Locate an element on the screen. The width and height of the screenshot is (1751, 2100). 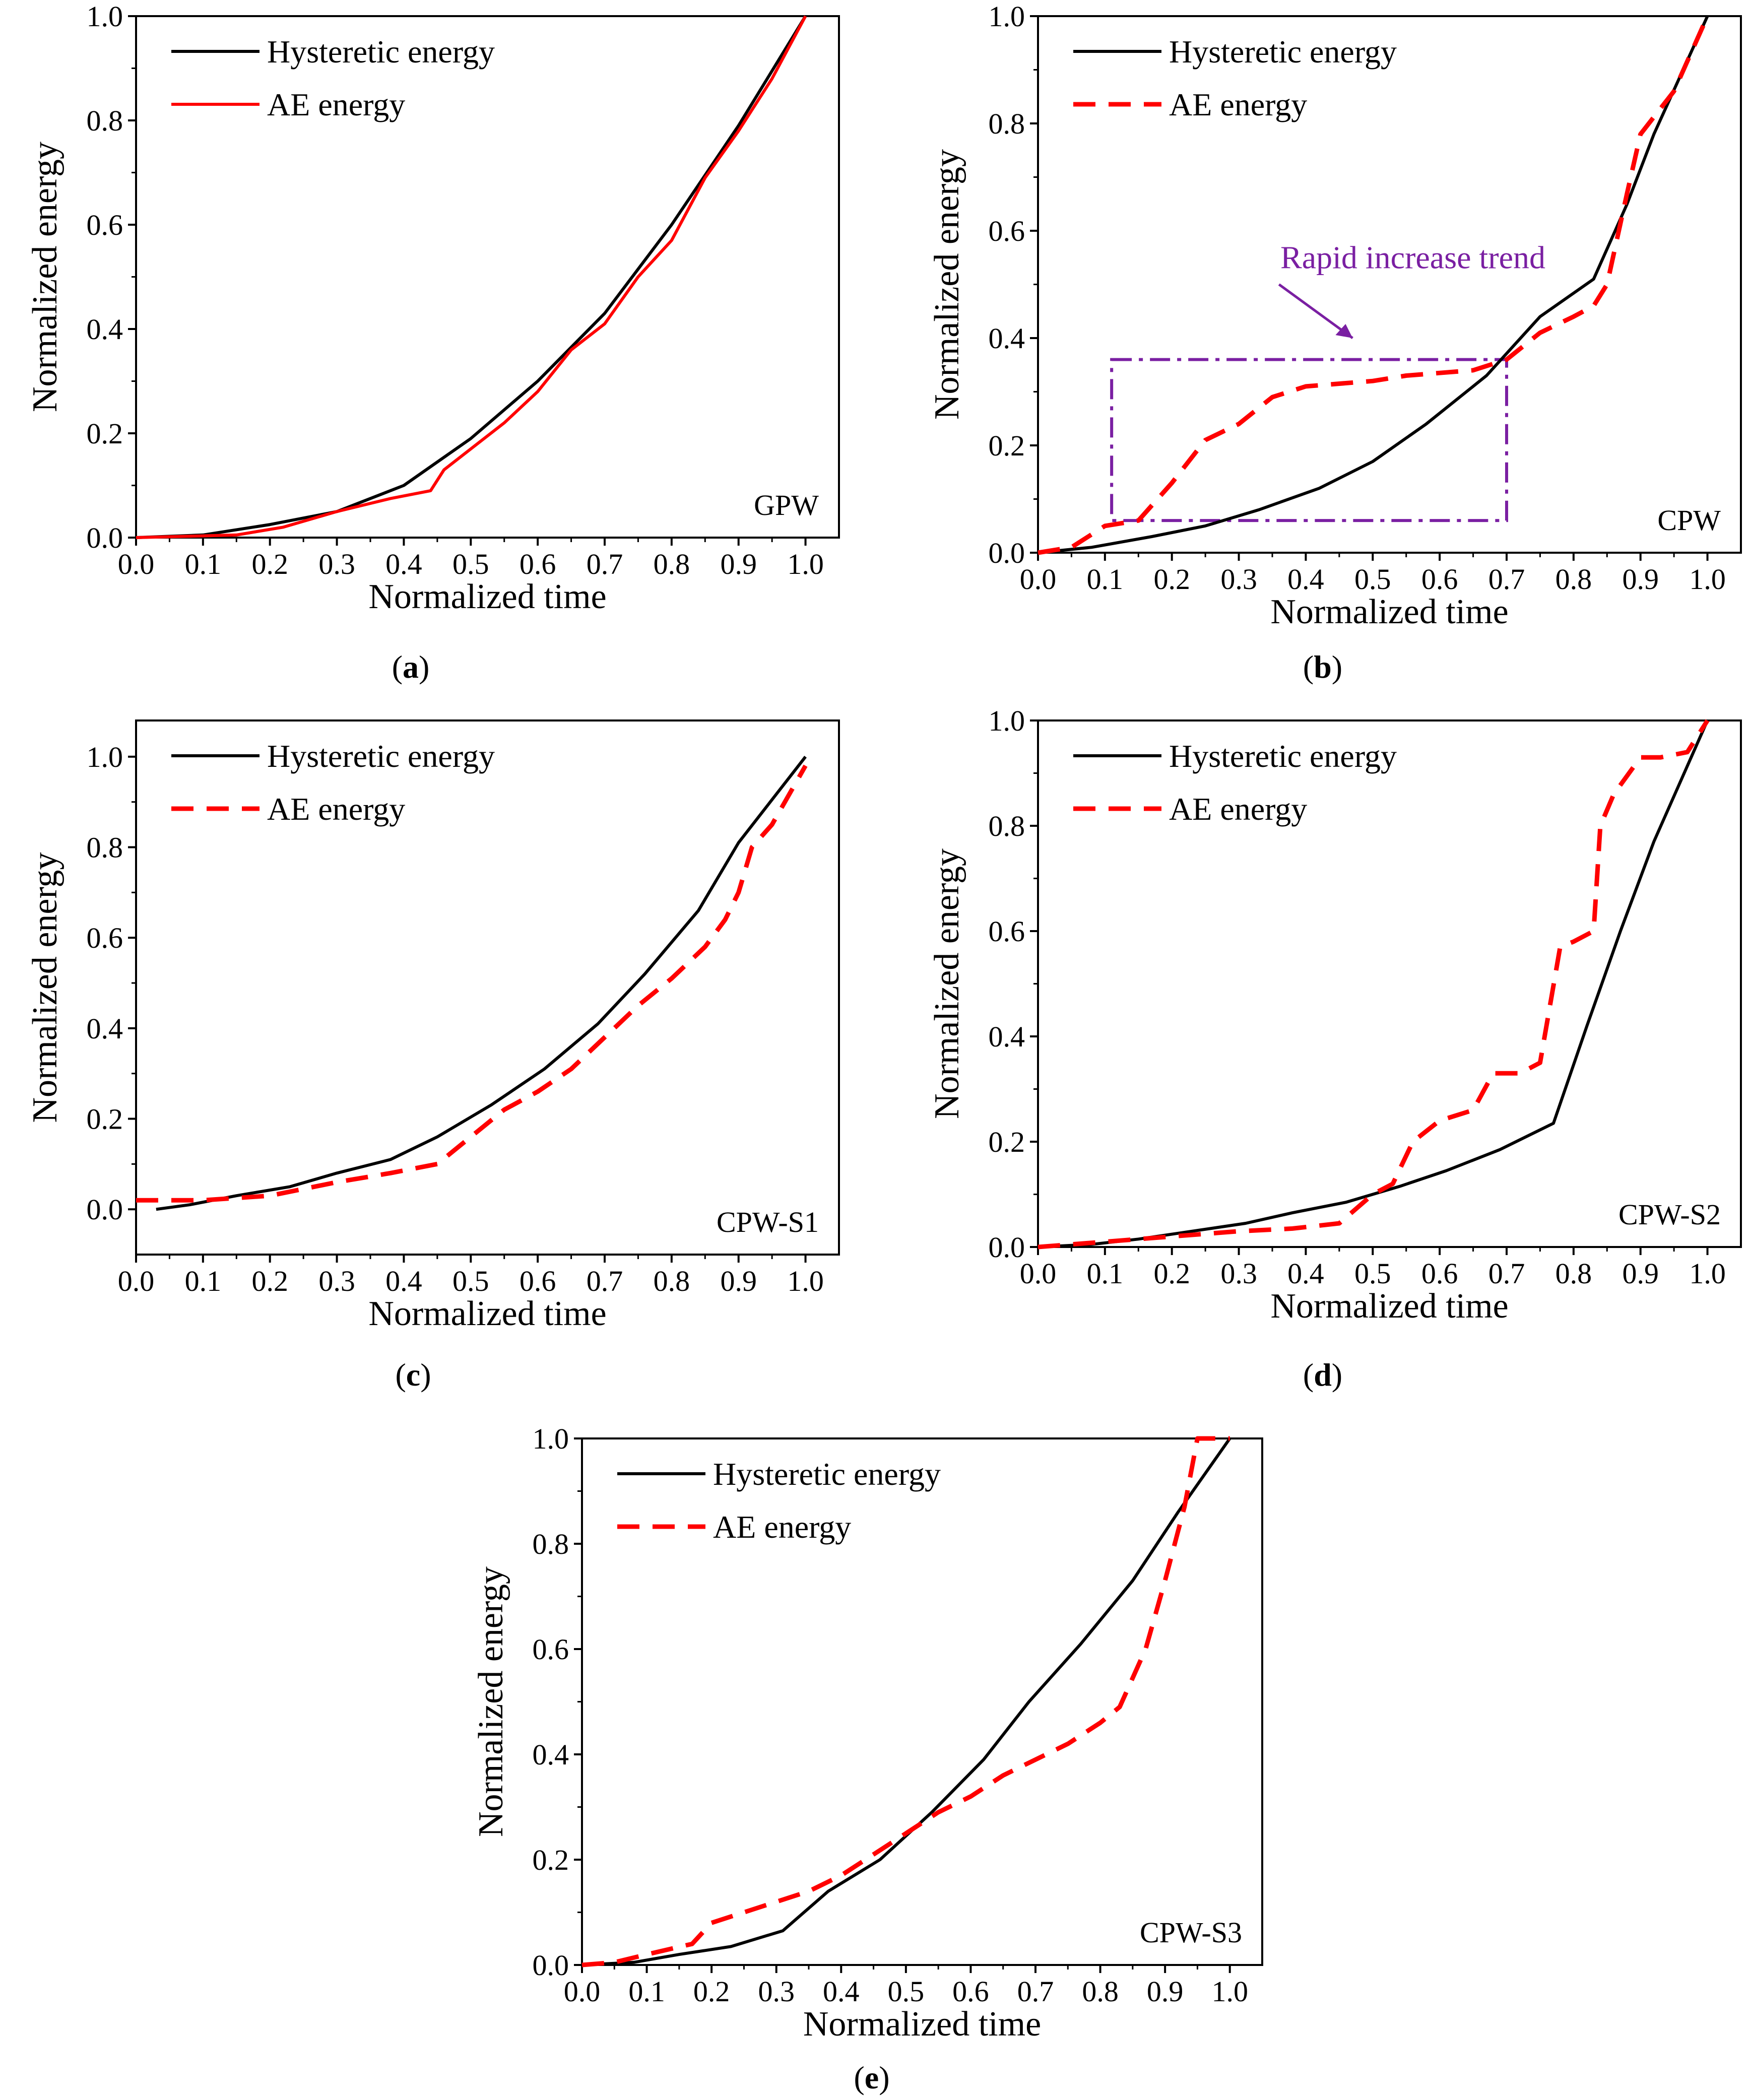
rapid-increase-box is located at coordinates (1309, 440).